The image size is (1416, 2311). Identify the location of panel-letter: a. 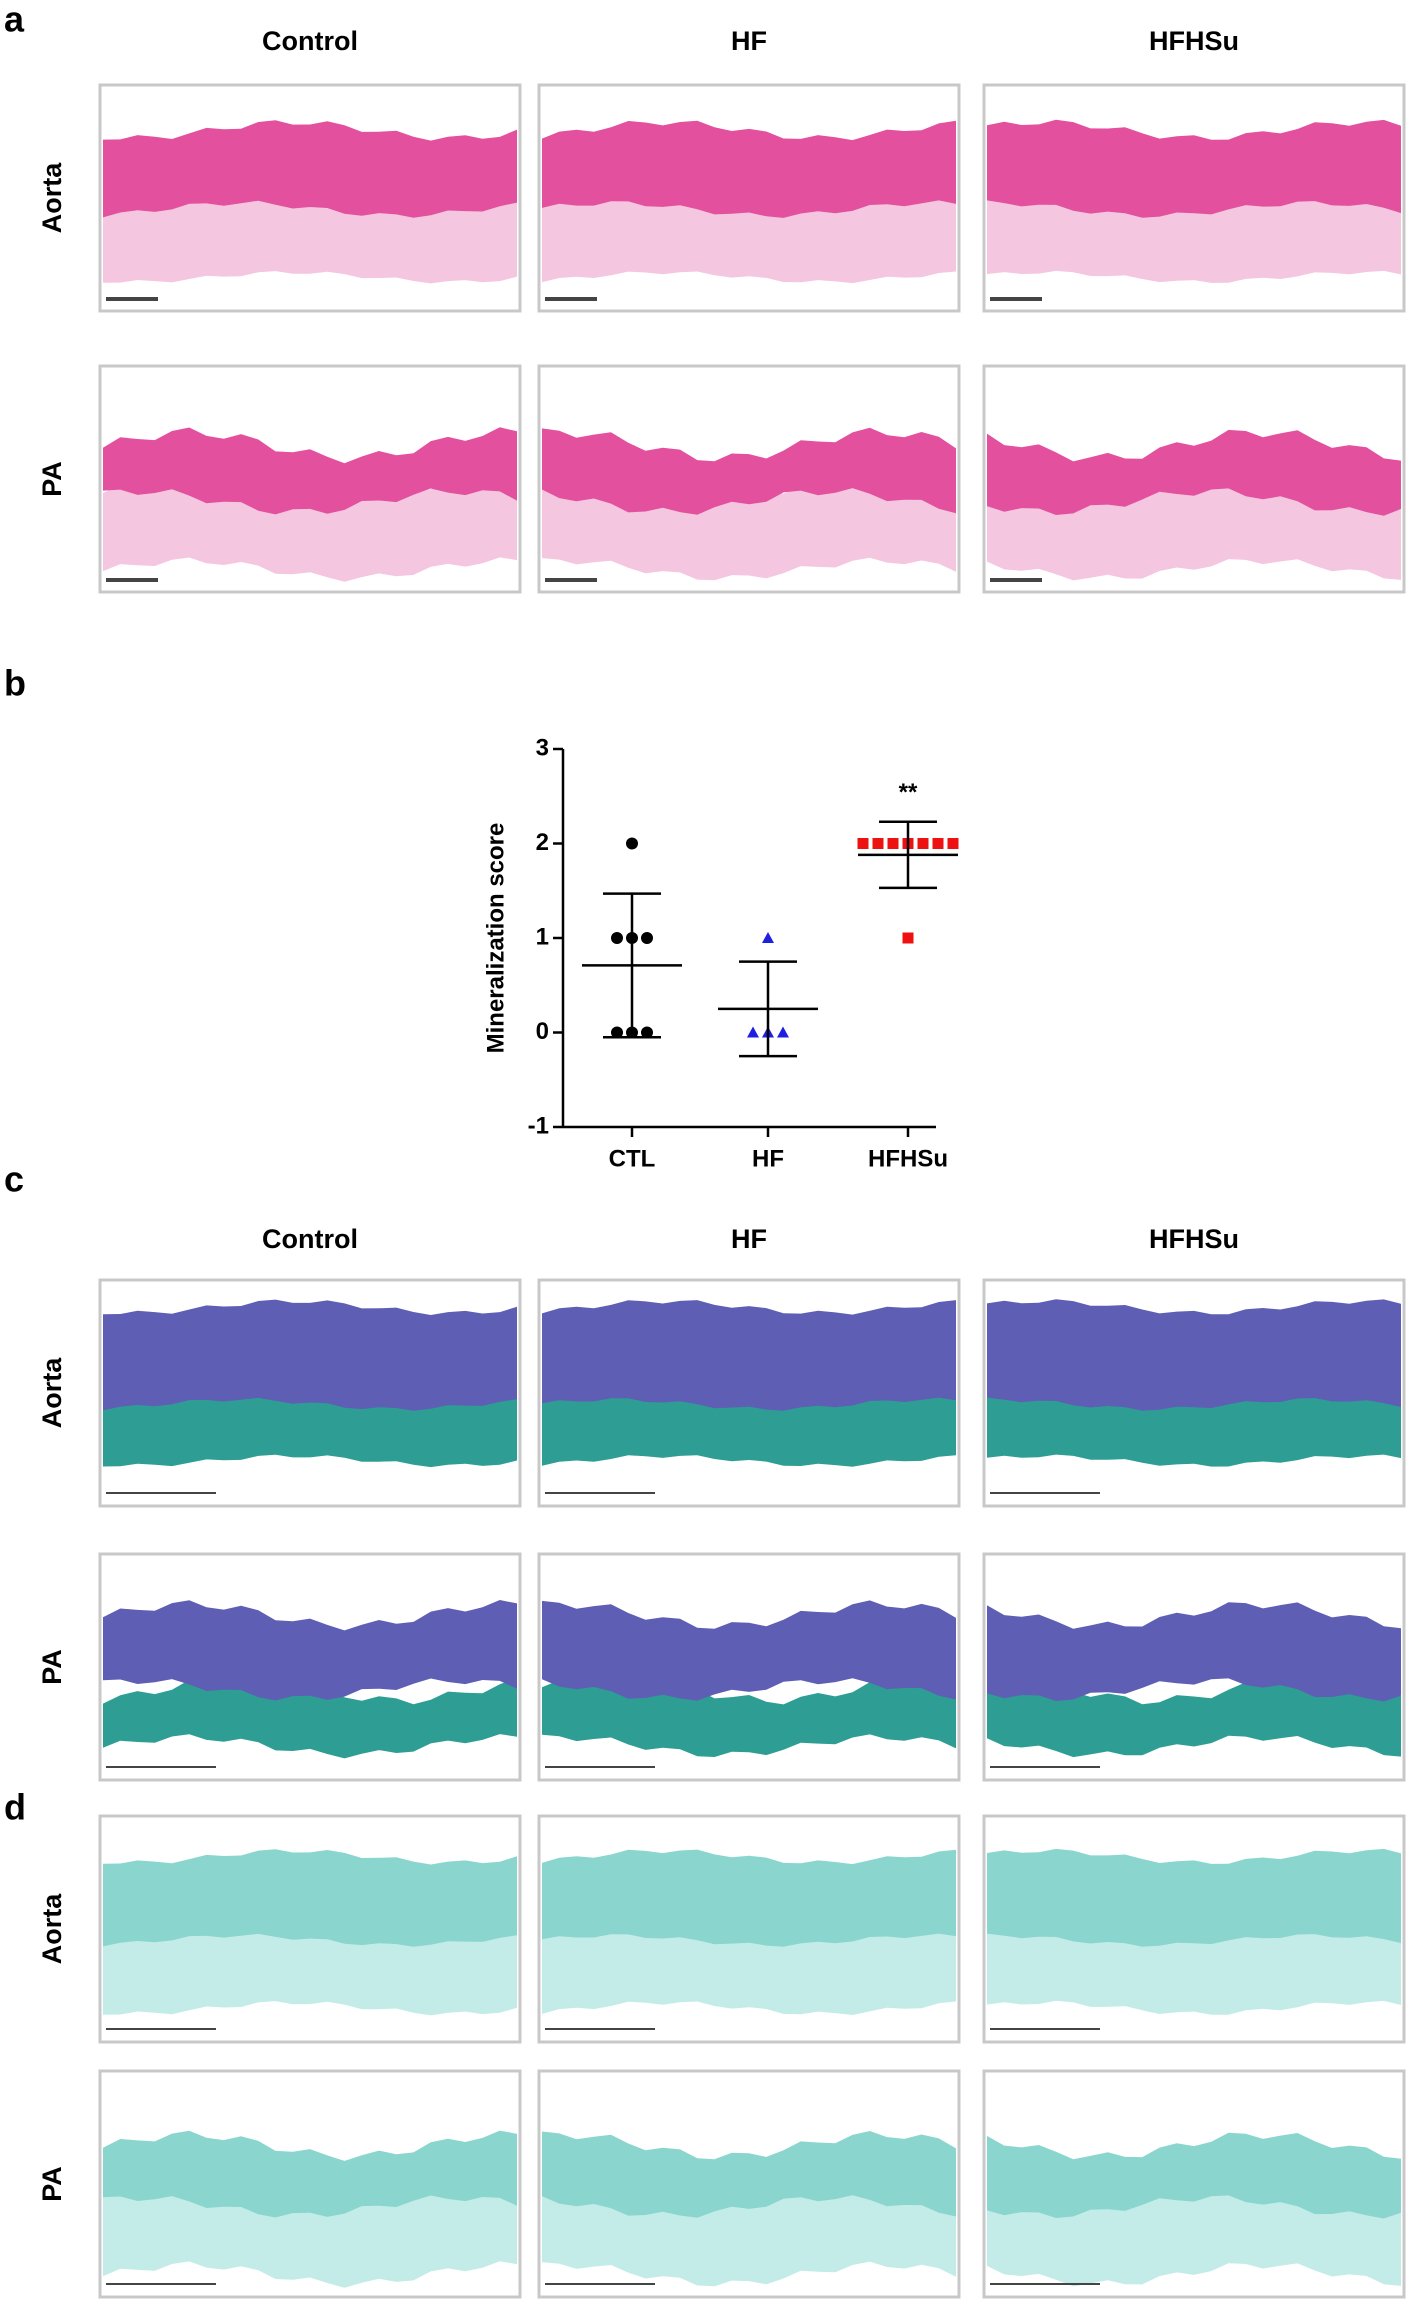
(14, 20).